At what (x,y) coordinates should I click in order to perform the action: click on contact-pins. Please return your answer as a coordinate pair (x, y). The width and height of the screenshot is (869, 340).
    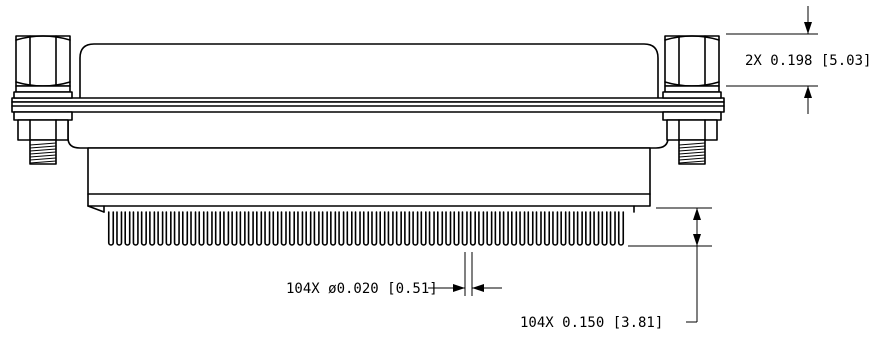
    Looking at the image, I should click on (366, 228).